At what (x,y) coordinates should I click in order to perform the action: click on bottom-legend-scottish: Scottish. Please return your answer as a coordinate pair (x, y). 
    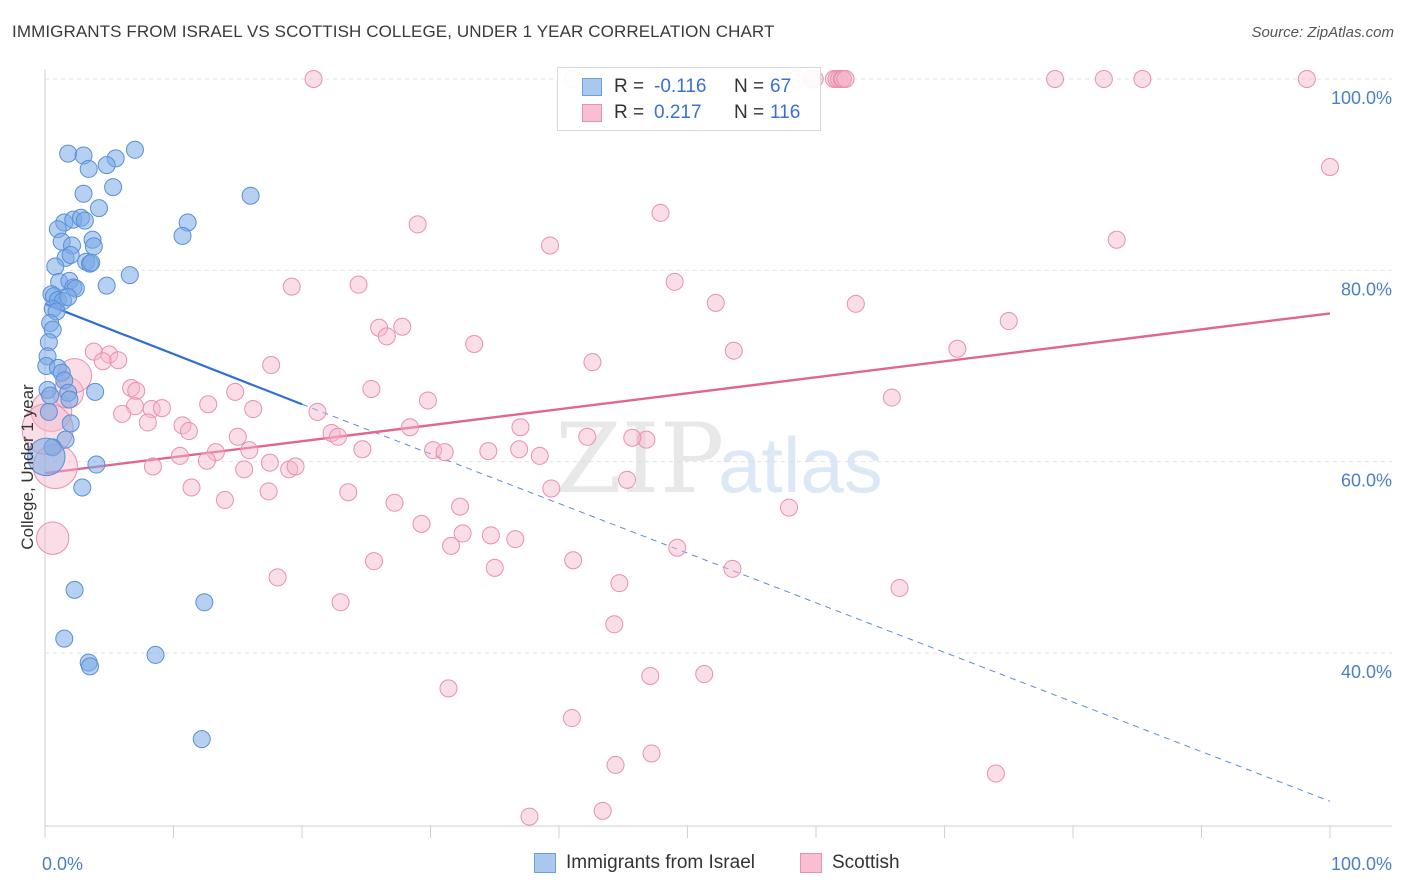
    Looking at the image, I should click on (850, 863).